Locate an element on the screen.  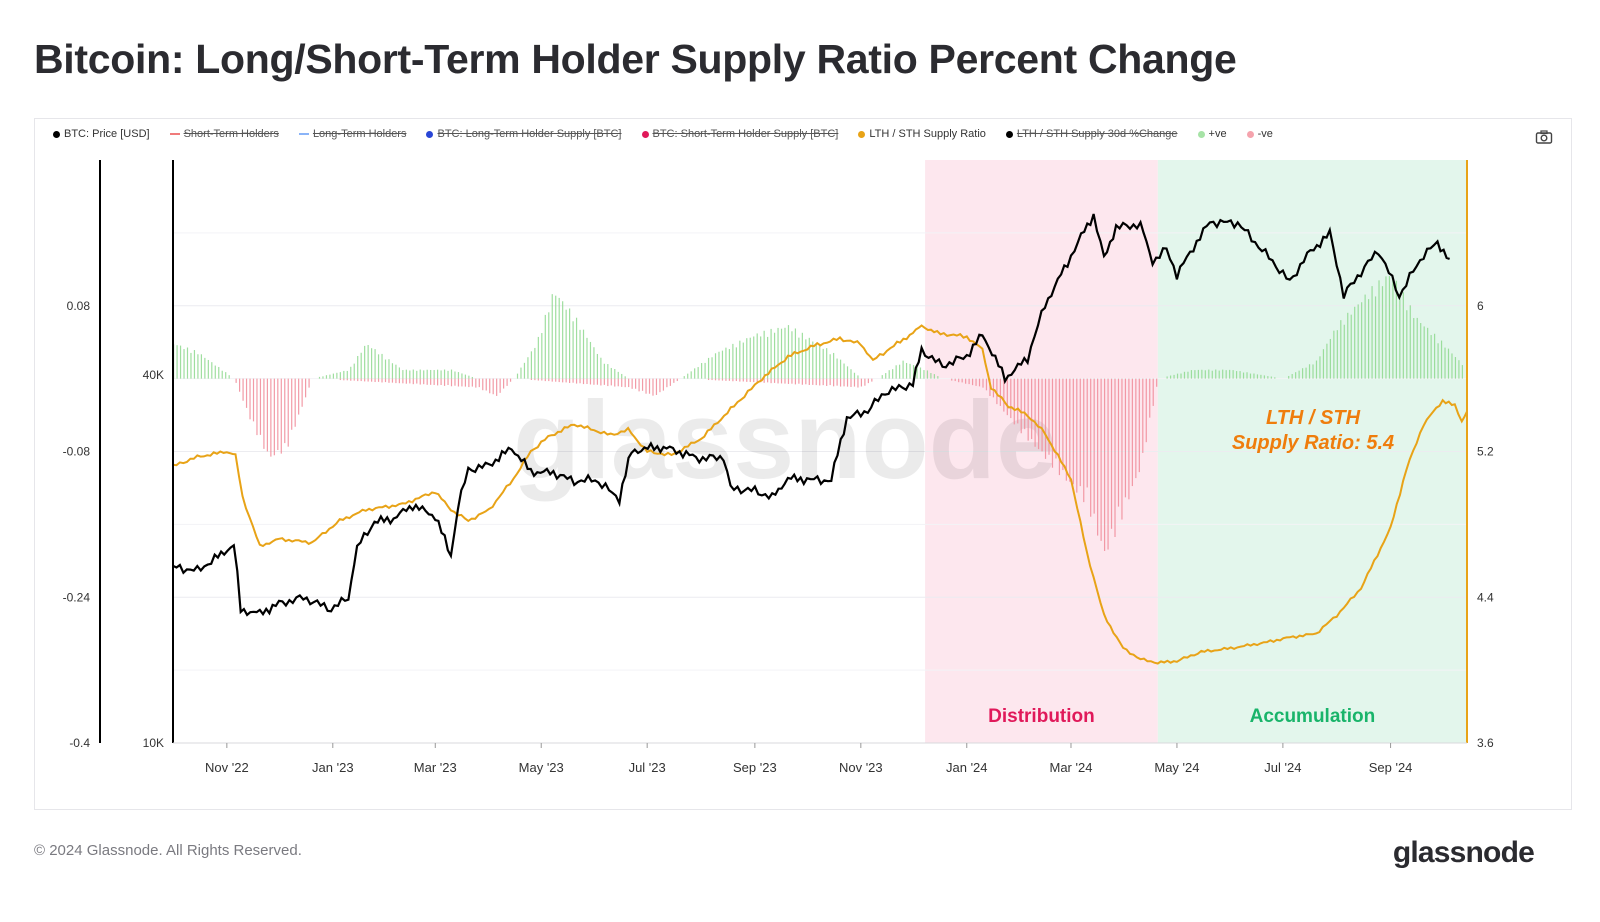
legend-item: BTC: Long-Term Holder Supply [BTC] is located at coordinates (524, 134).